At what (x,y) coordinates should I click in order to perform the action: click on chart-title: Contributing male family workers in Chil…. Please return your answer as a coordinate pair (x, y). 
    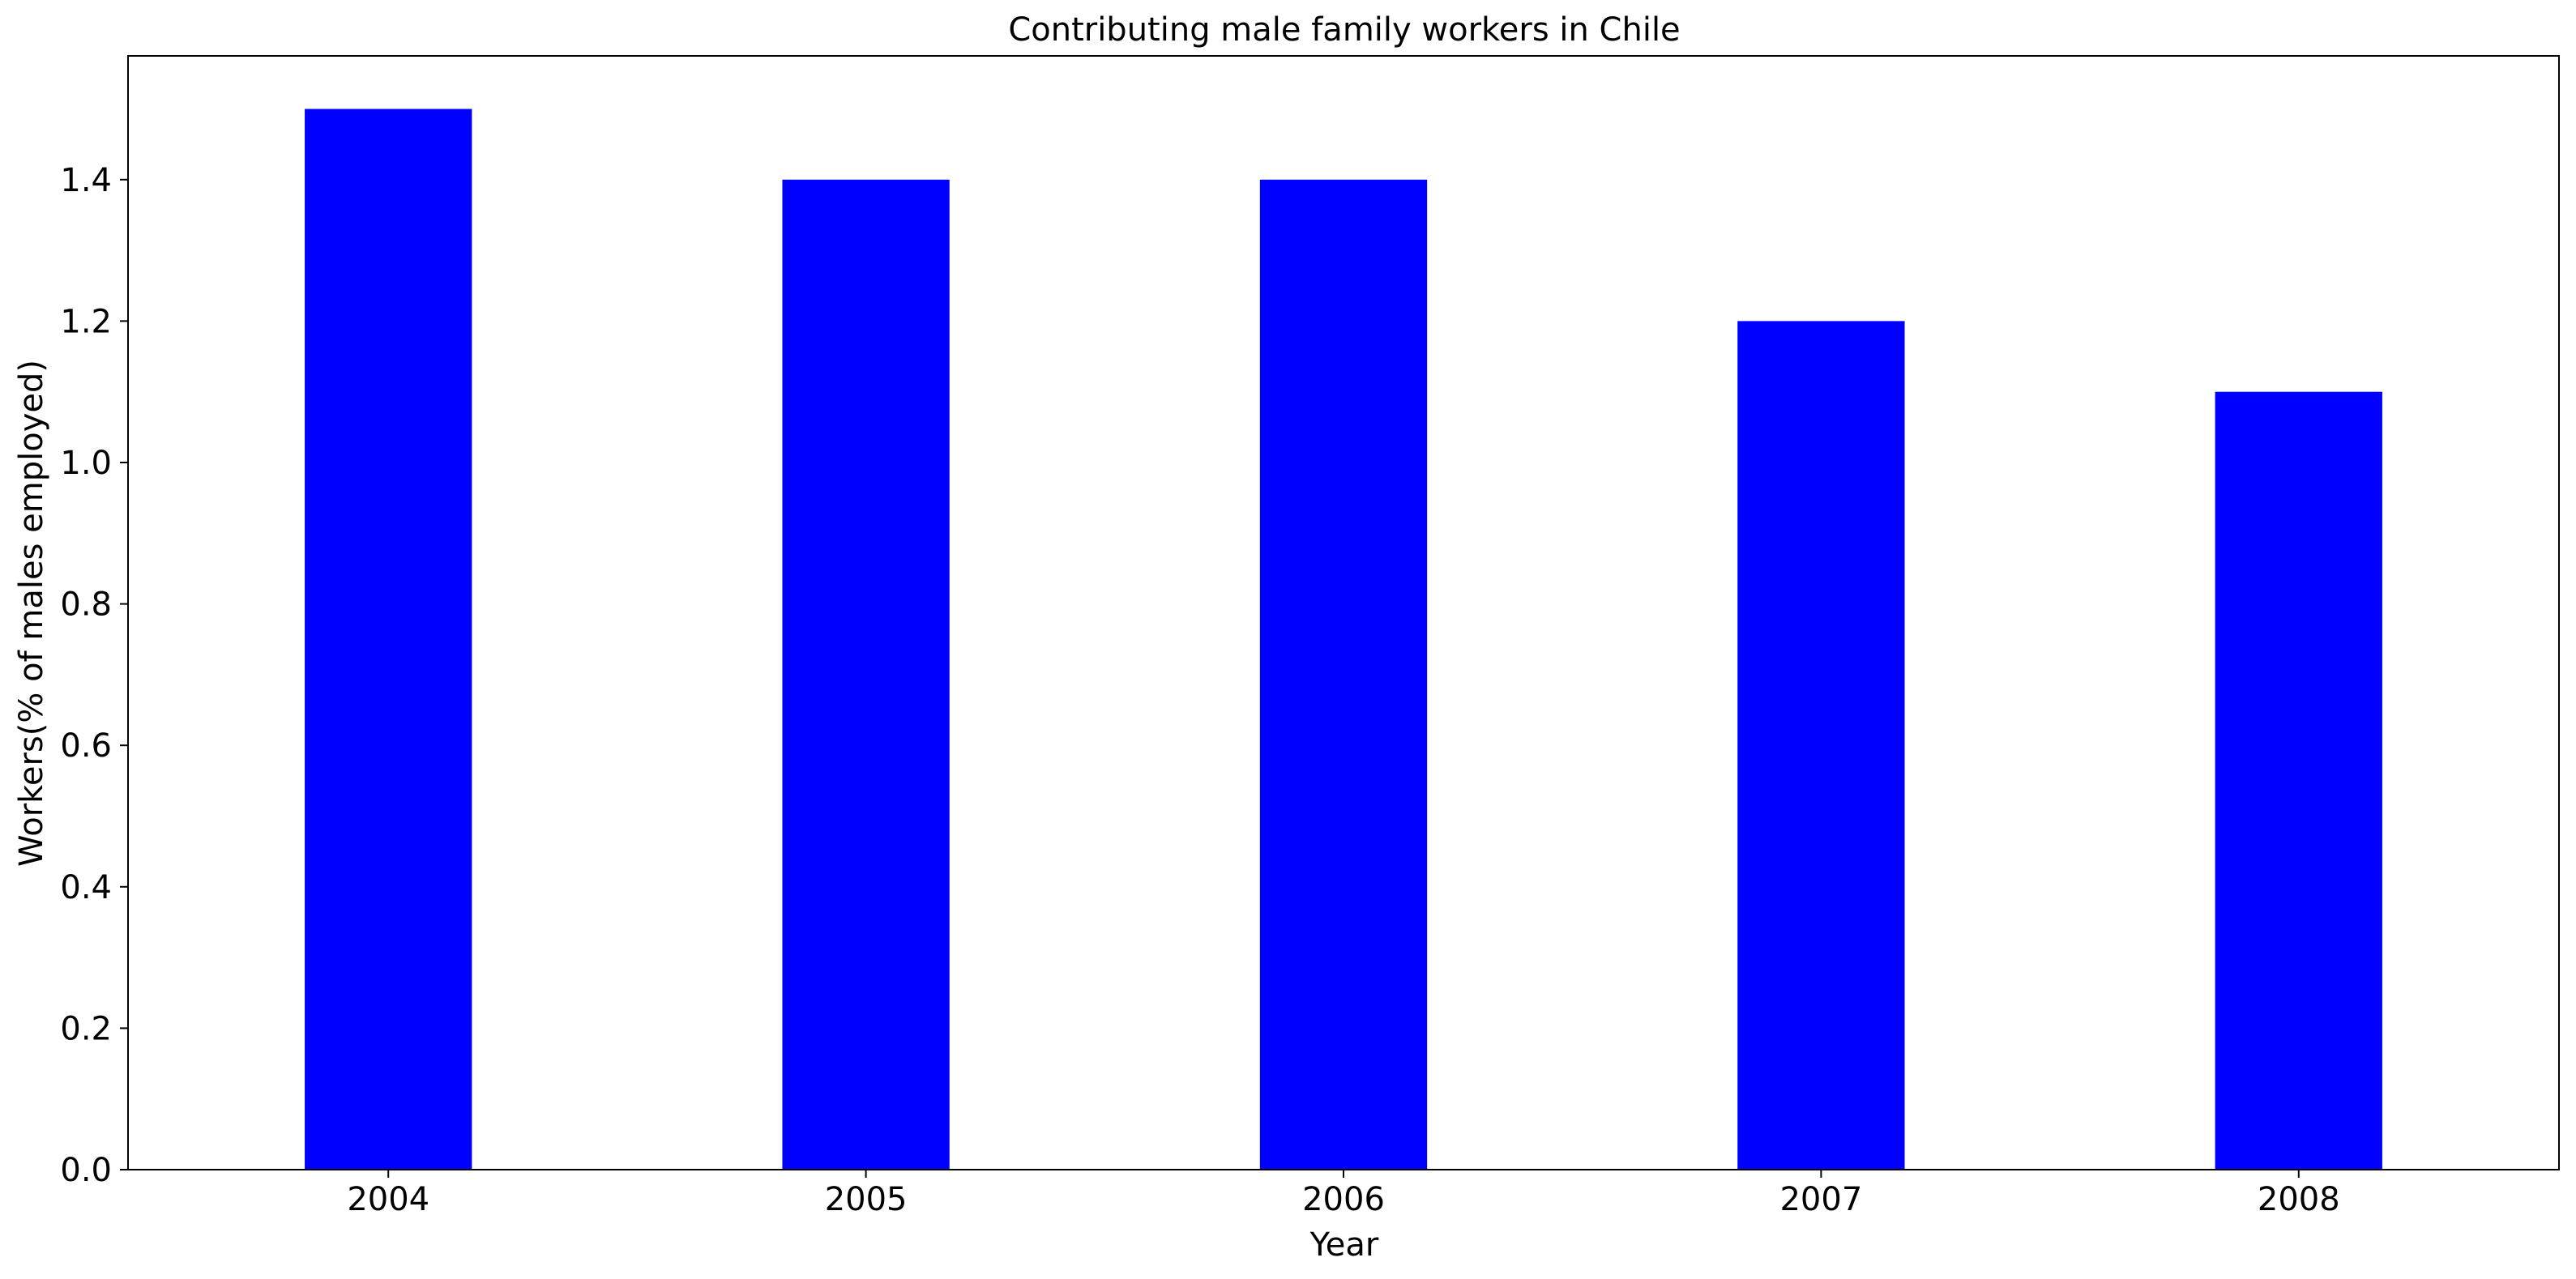
    Looking at the image, I should click on (1344, 30).